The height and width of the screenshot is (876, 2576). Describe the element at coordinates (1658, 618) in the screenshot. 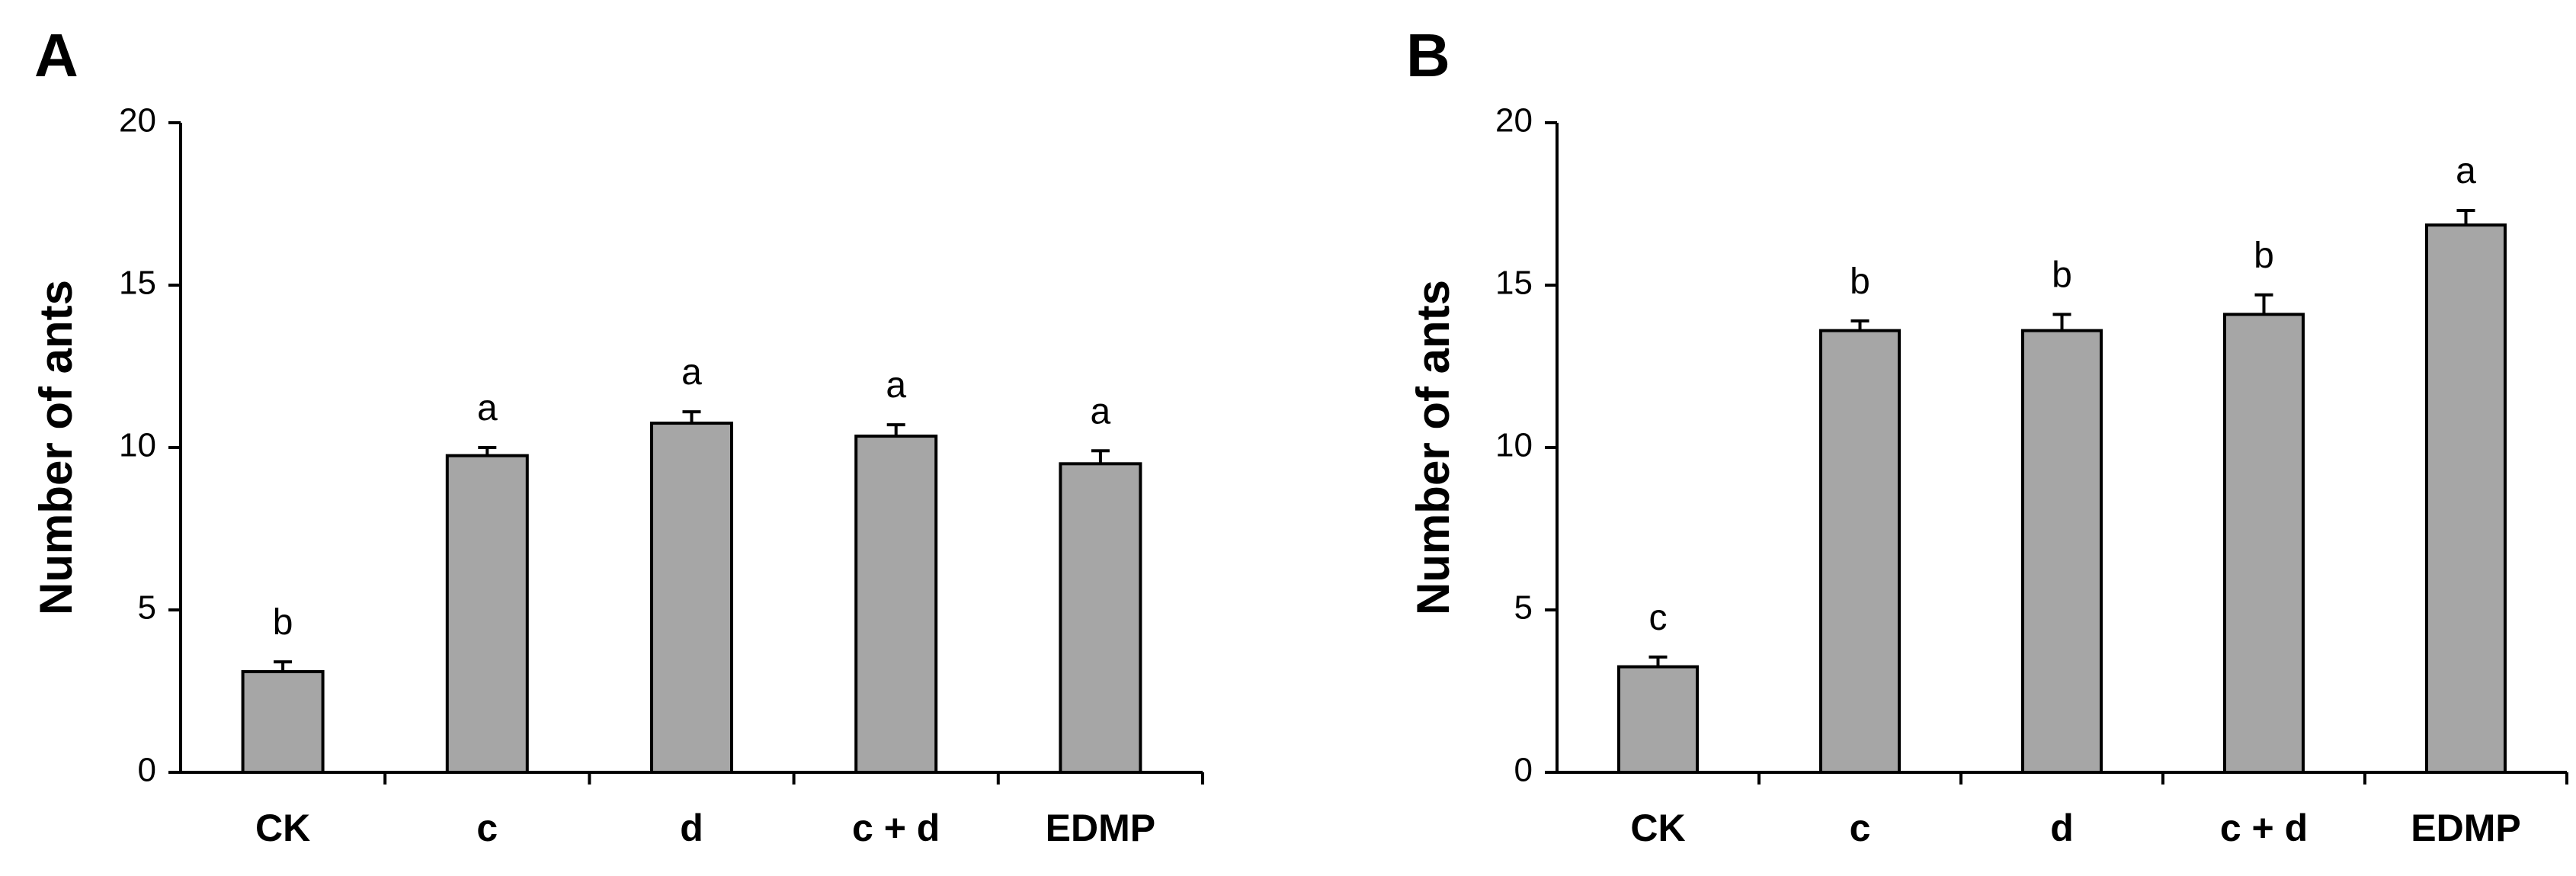

I see `significance-label: c` at that location.